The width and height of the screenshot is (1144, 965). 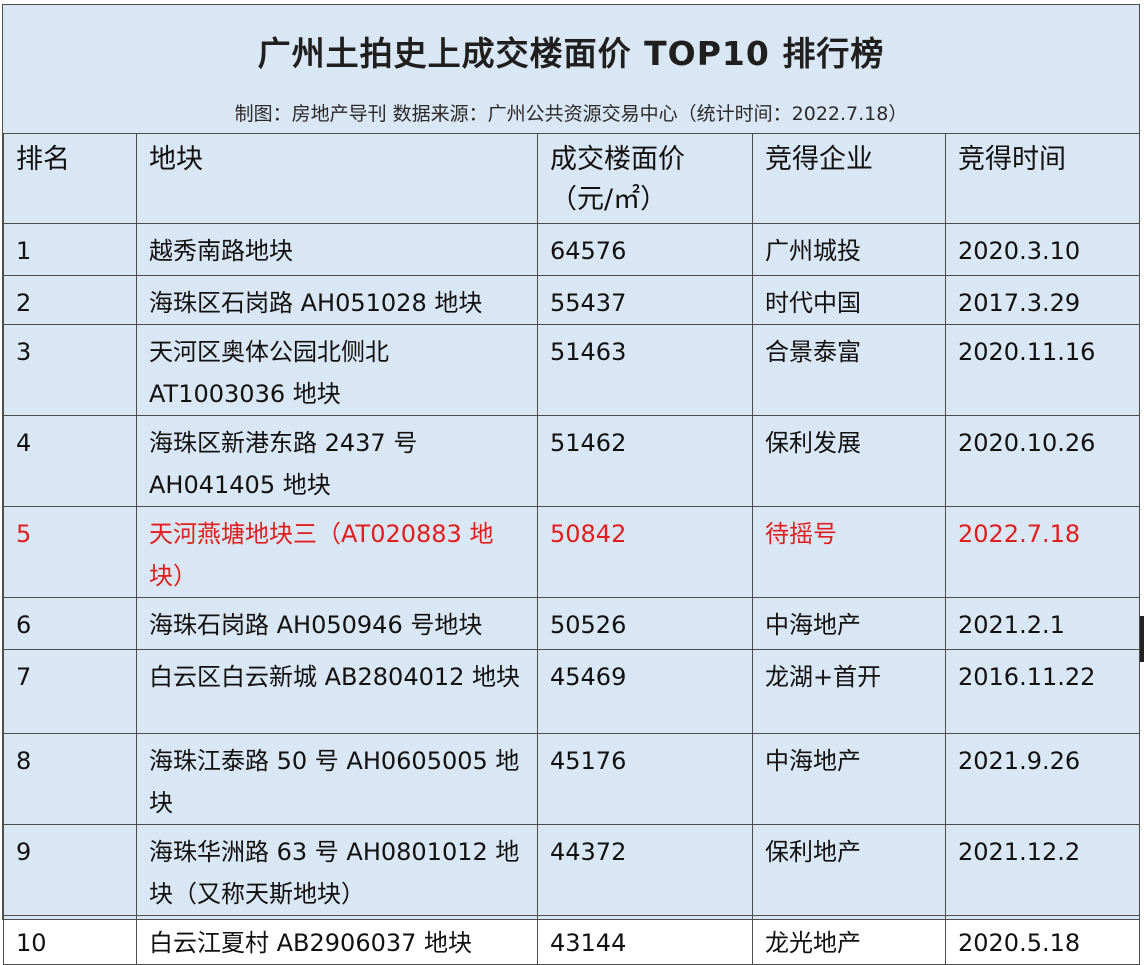 What do you see at coordinates (337, 249) in the screenshot?
I see `plot-cell: 越秀南路地块` at bounding box center [337, 249].